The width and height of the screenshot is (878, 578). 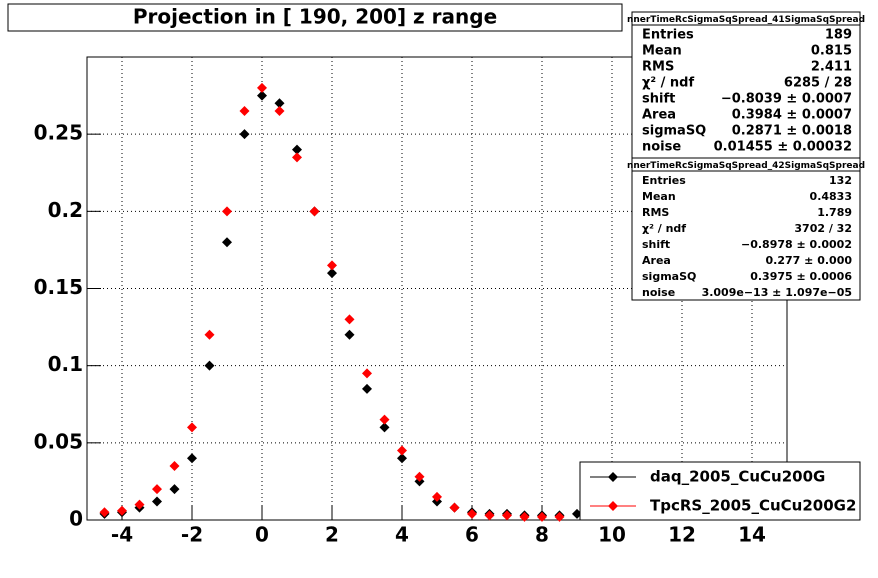 I want to click on stats-value: 1.789, so click(x=834, y=212).